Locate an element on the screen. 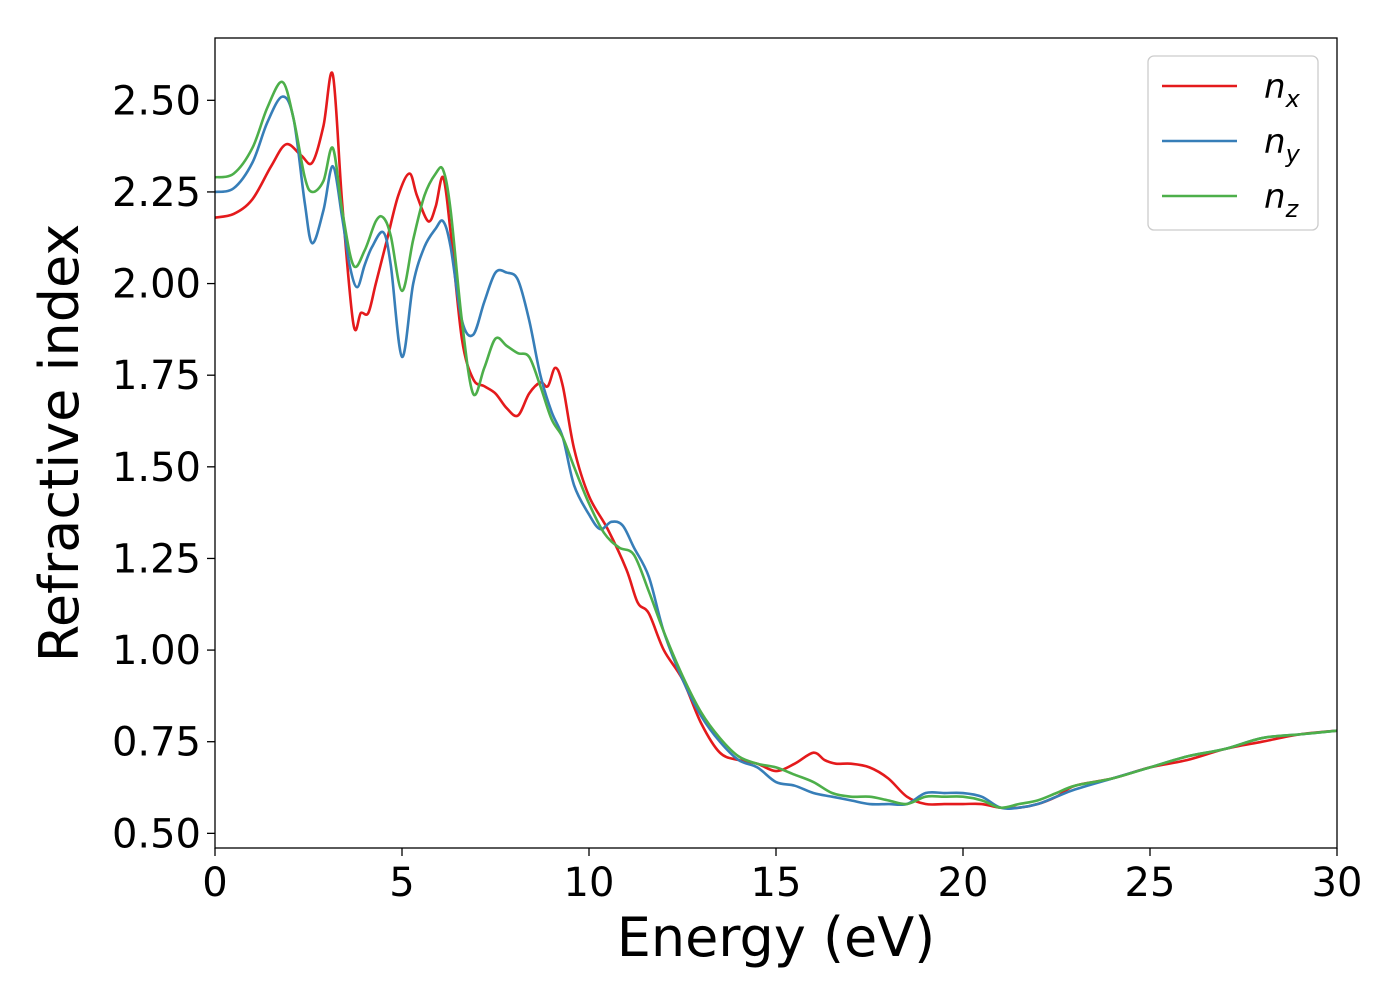  x-axis-title: Energy (eV) is located at coordinates (776, 937).